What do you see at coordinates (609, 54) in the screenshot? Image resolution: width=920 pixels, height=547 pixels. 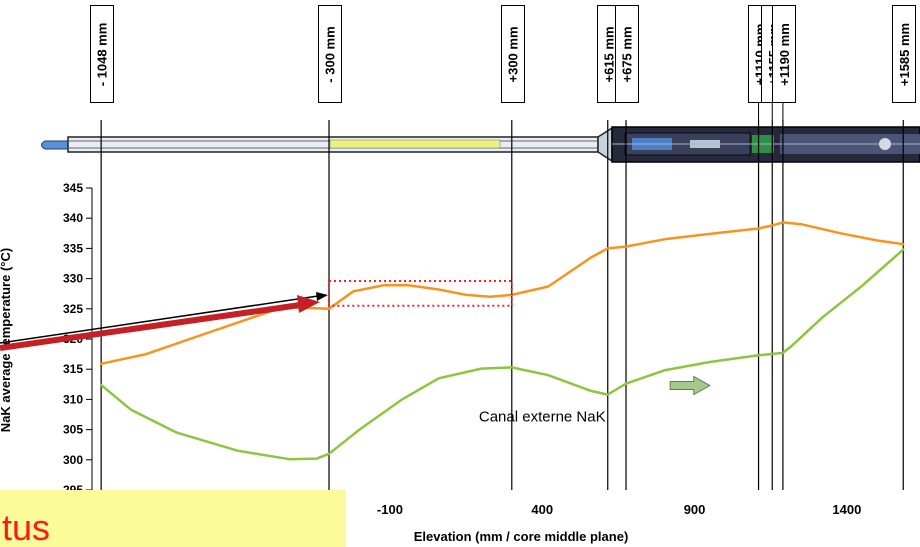 I see `elevation-marker-text: +615 mm` at bounding box center [609, 54].